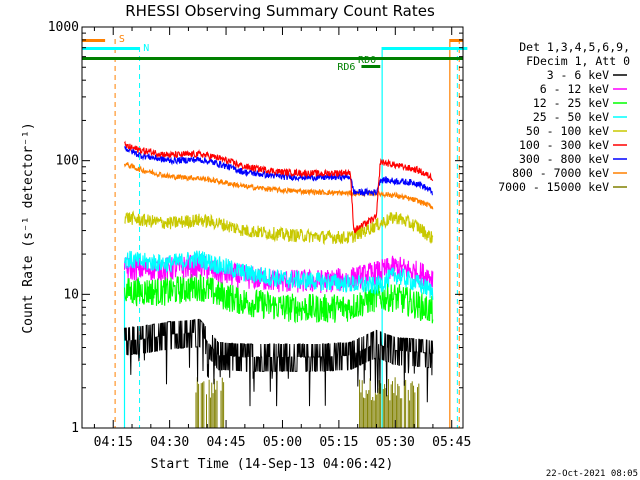  I want to click on series-800-7000-kev-line, so click(278, 186).